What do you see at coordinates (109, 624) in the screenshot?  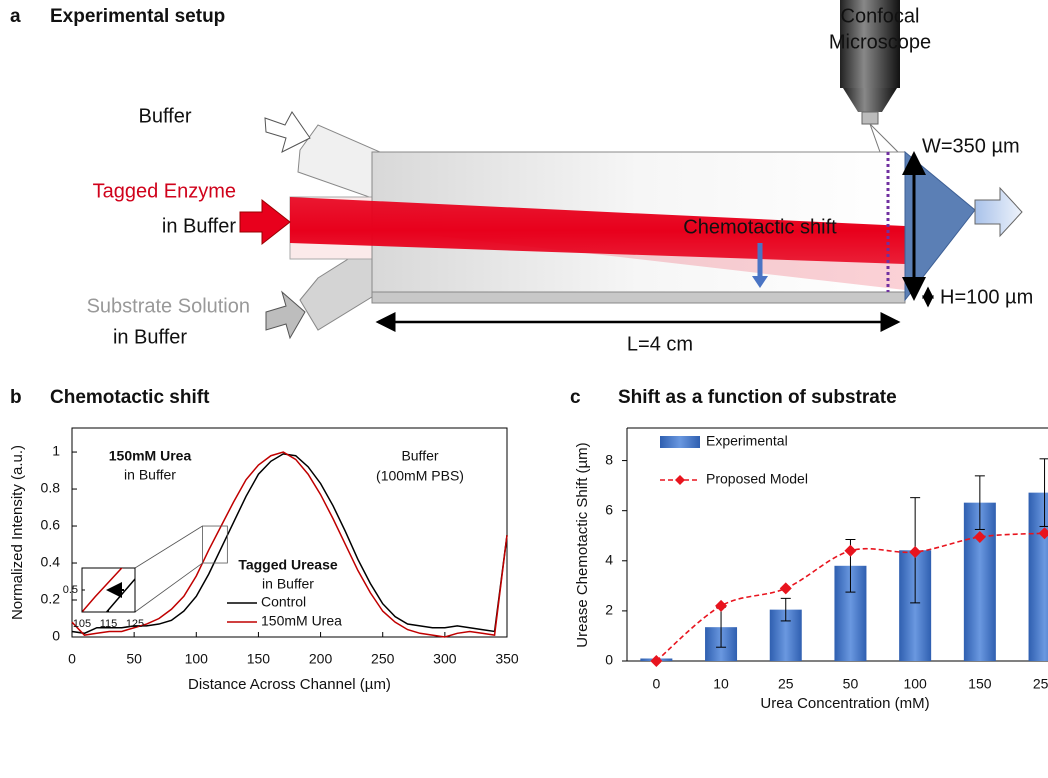 I see `inset-x-tick-label: 115` at bounding box center [109, 624].